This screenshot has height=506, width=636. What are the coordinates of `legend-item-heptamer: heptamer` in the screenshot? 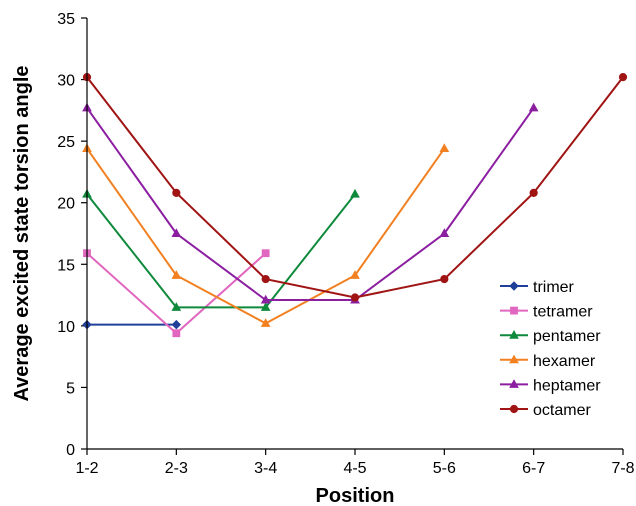 It's located at (550, 385).